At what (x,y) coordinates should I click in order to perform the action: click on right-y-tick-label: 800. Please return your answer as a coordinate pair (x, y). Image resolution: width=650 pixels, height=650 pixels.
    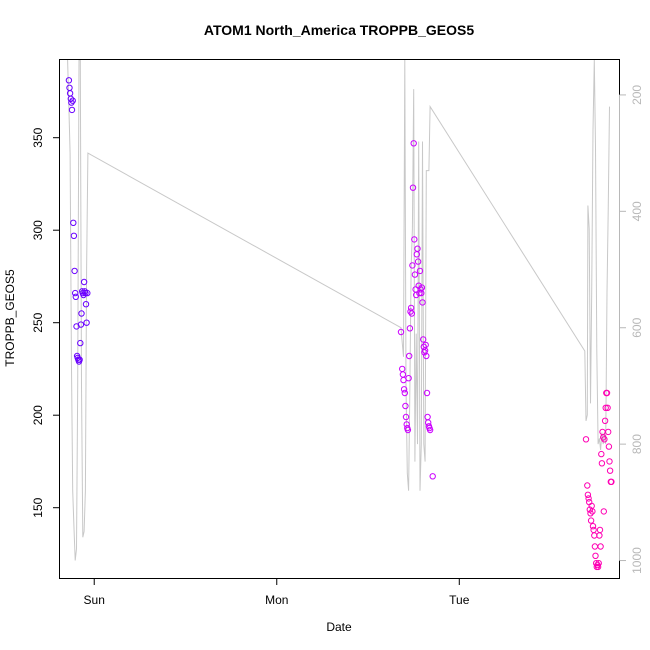
    Looking at the image, I should click on (637, 444).